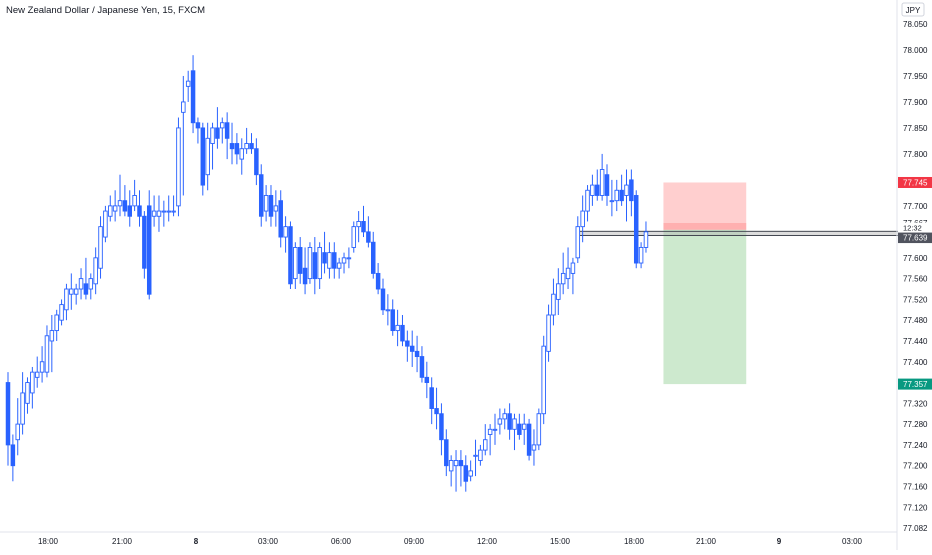 The width and height of the screenshot is (932, 555). I want to click on stop-loss-zone, so click(705, 206).